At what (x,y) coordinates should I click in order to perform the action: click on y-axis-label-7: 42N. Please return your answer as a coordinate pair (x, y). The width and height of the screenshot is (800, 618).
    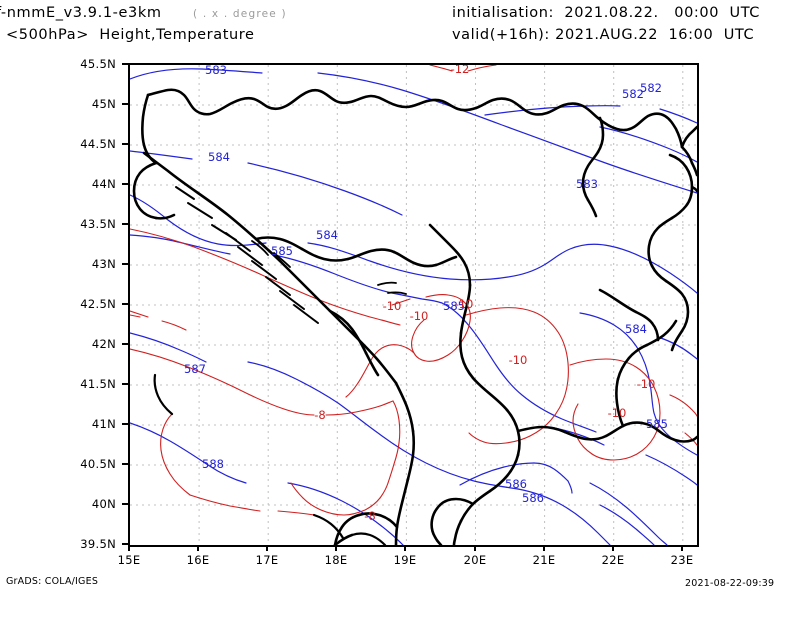
    Looking at the image, I should click on (103, 344).